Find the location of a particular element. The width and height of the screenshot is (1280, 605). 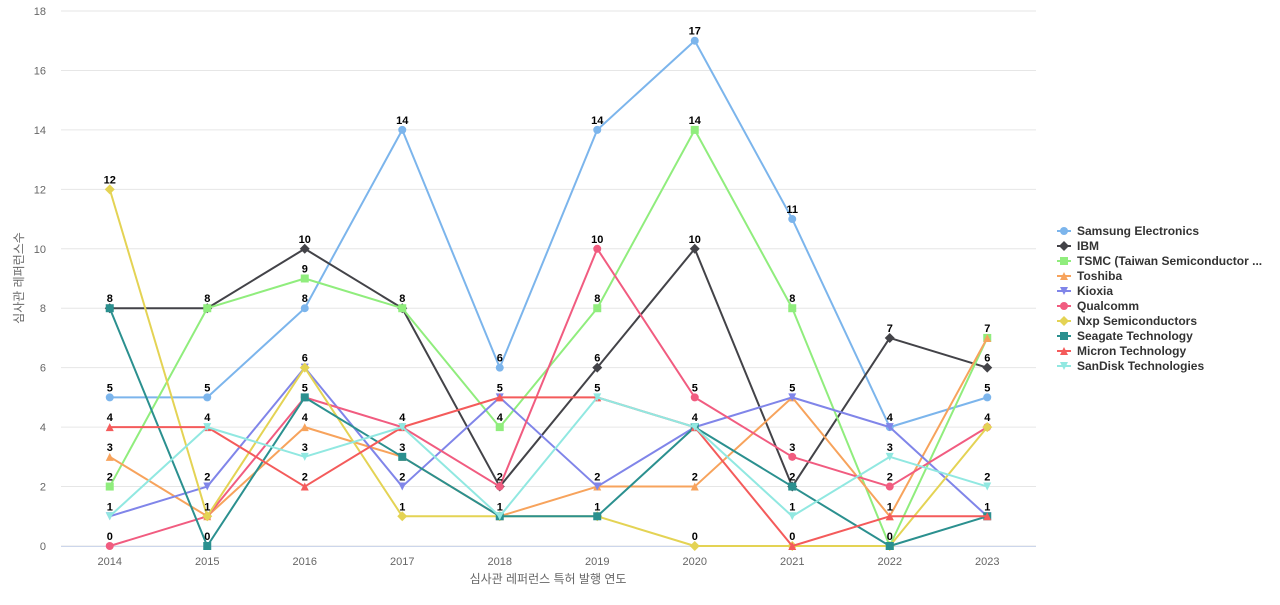

data-label: 14 is located at coordinates (695, 121).